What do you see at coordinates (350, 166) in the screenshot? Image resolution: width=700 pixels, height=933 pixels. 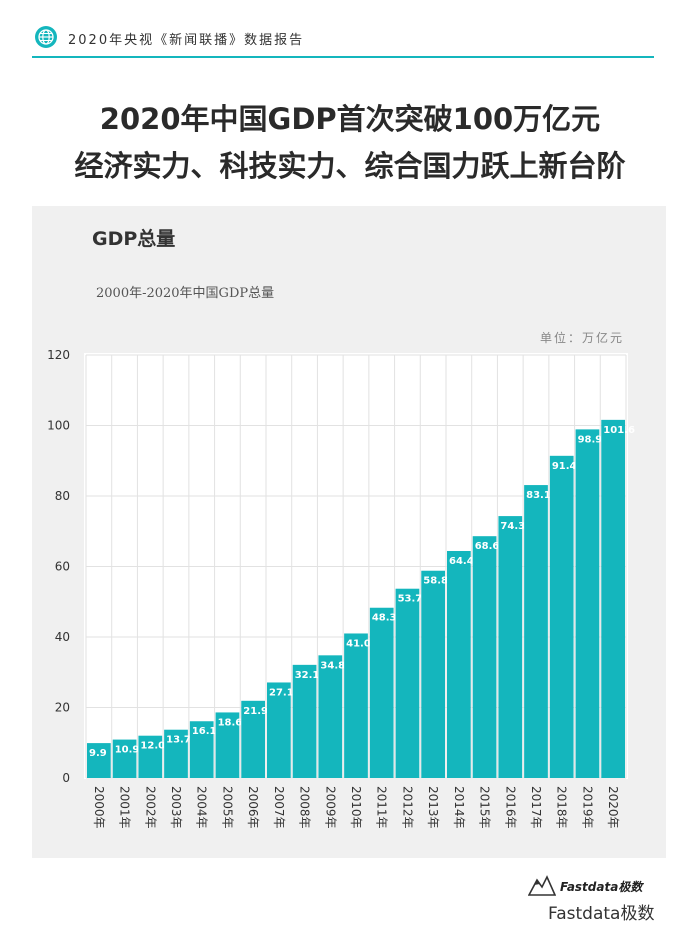 I see `headline-line-2: 经济实力、科技实力、综合国力跃上新台阶` at bounding box center [350, 166].